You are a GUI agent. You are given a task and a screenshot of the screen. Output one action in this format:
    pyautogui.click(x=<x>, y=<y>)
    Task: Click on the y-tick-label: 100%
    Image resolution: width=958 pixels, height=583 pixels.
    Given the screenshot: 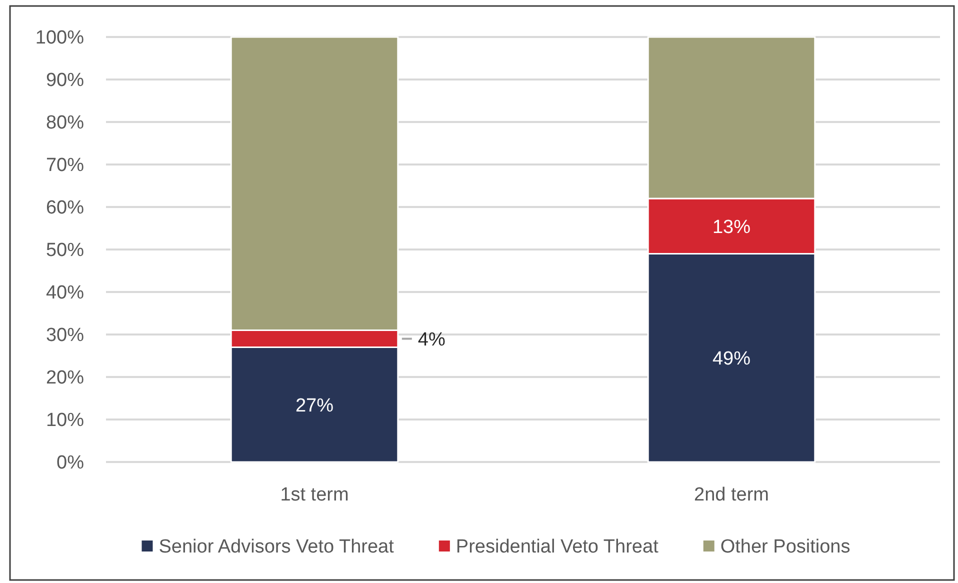 What is the action you would take?
    pyautogui.click(x=59, y=38)
    